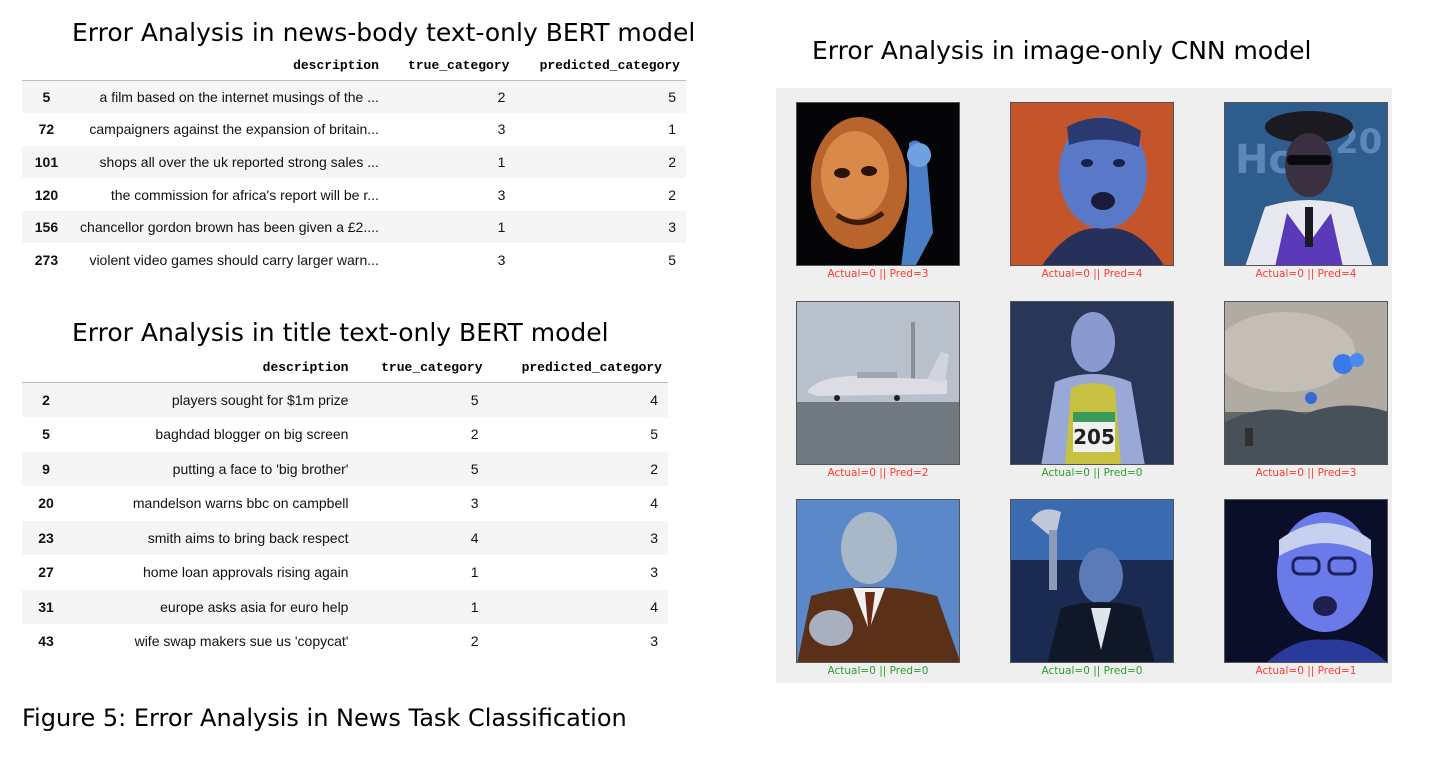  What do you see at coordinates (46, 606) in the screenshot?
I see `row-index: 31` at bounding box center [46, 606].